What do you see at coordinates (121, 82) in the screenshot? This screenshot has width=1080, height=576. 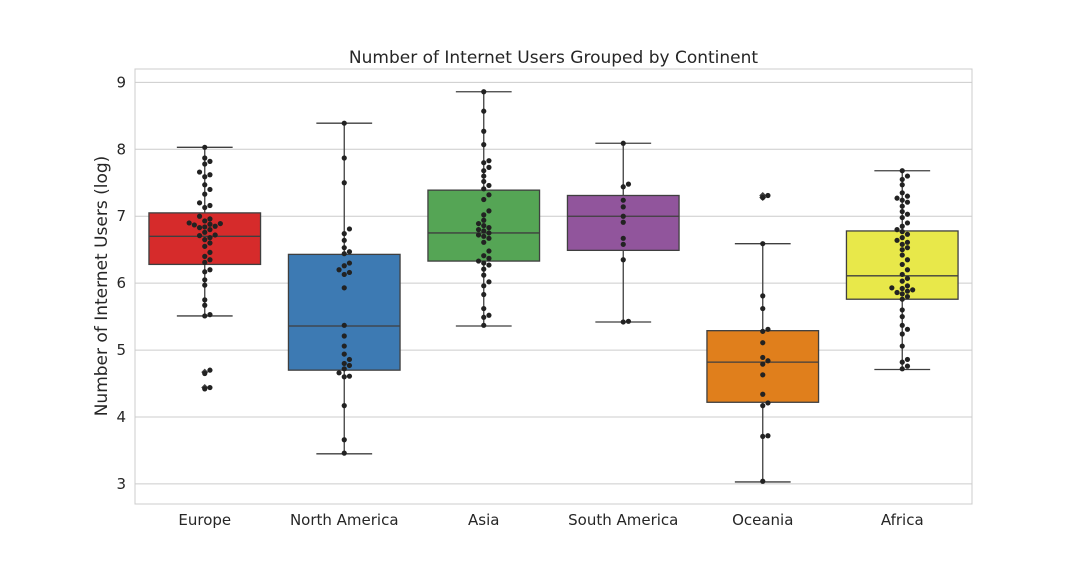 I see `y-tick-label: 9` at bounding box center [121, 82].